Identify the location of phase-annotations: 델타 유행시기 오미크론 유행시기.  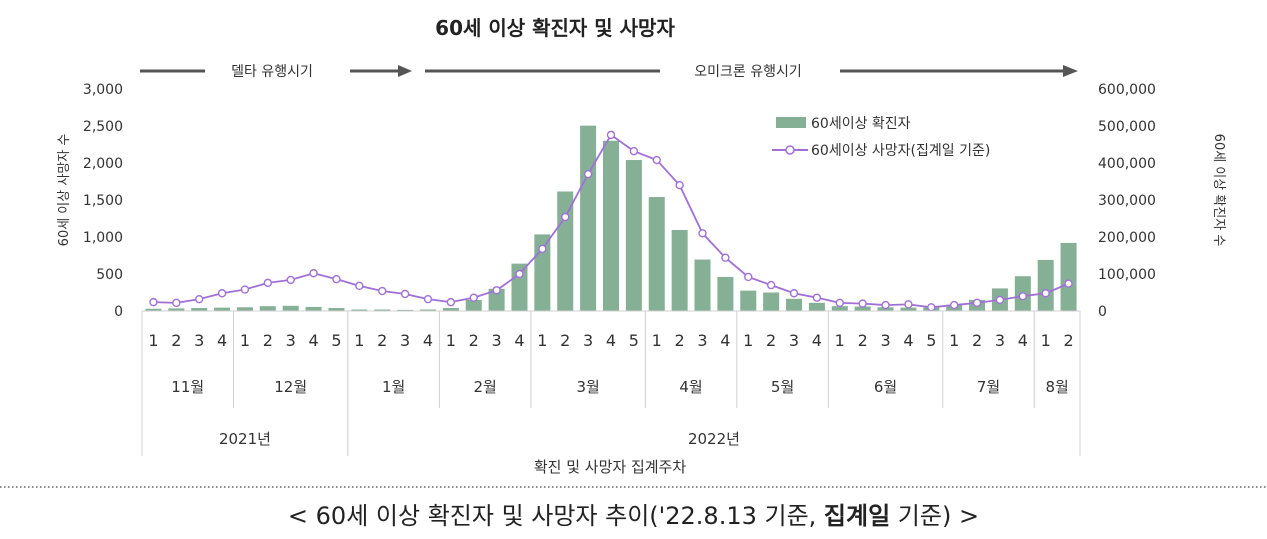
(609, 72).